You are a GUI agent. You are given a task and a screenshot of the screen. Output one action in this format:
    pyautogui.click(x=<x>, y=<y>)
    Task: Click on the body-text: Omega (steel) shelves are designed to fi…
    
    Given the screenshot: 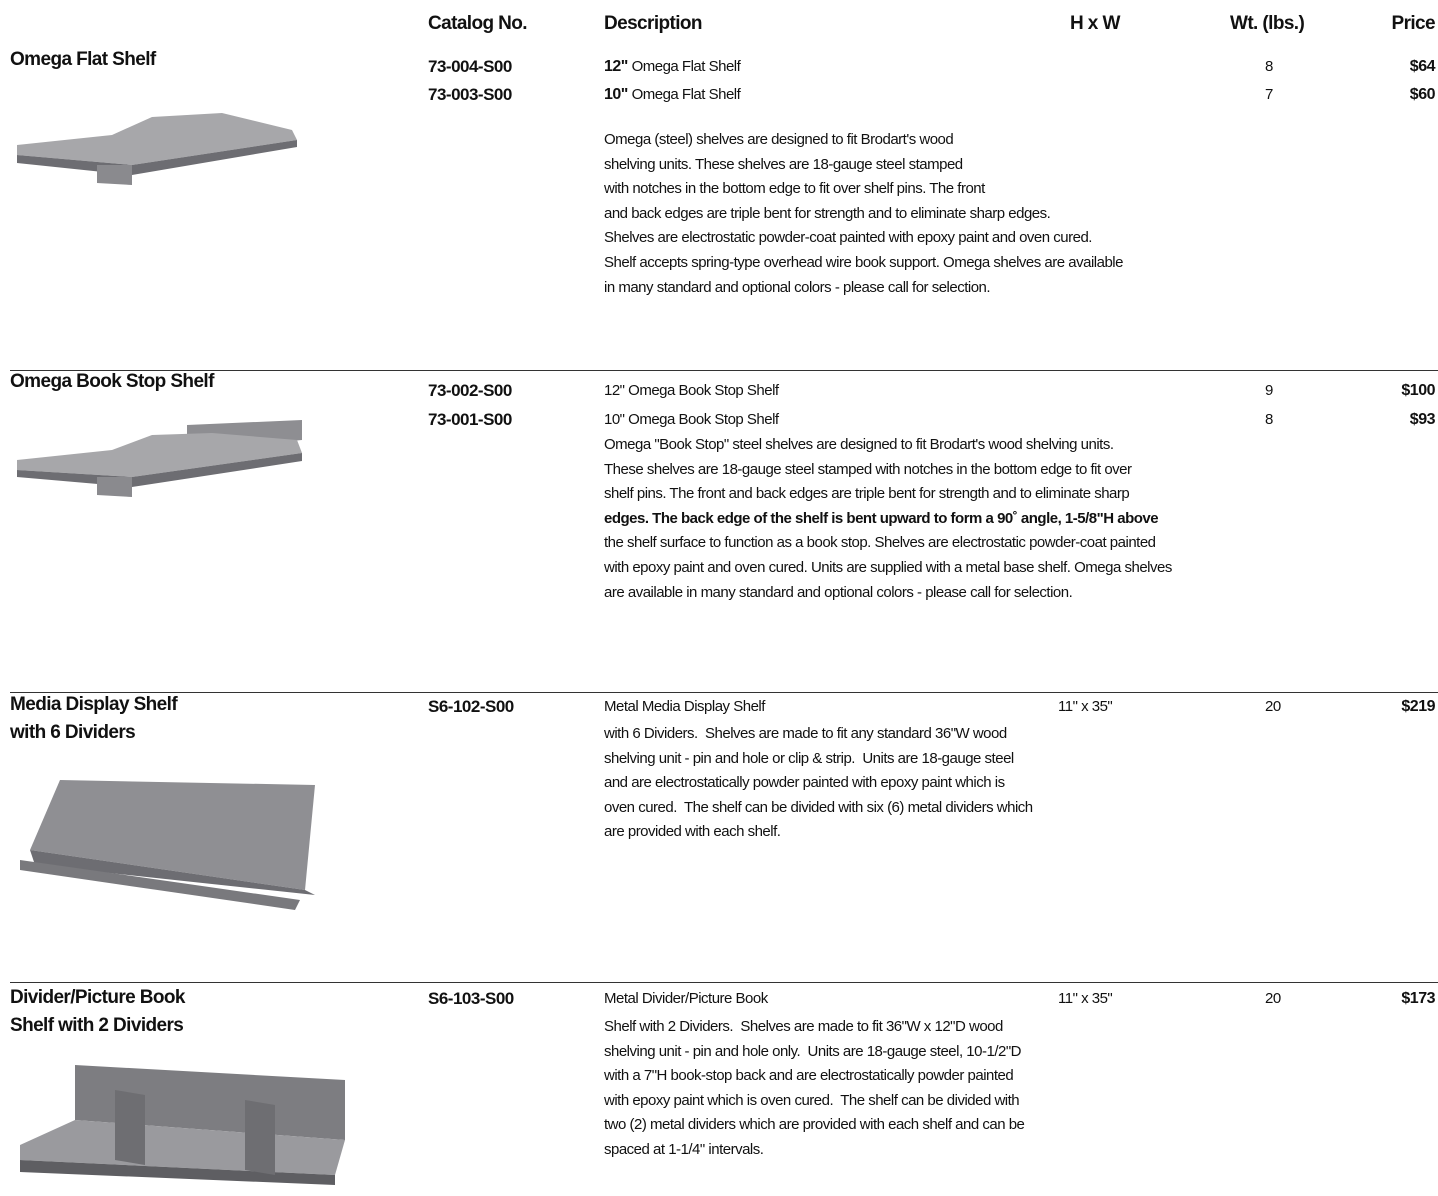 What is the action you would take?
    pyautogui.click(x=779, y=139)
    